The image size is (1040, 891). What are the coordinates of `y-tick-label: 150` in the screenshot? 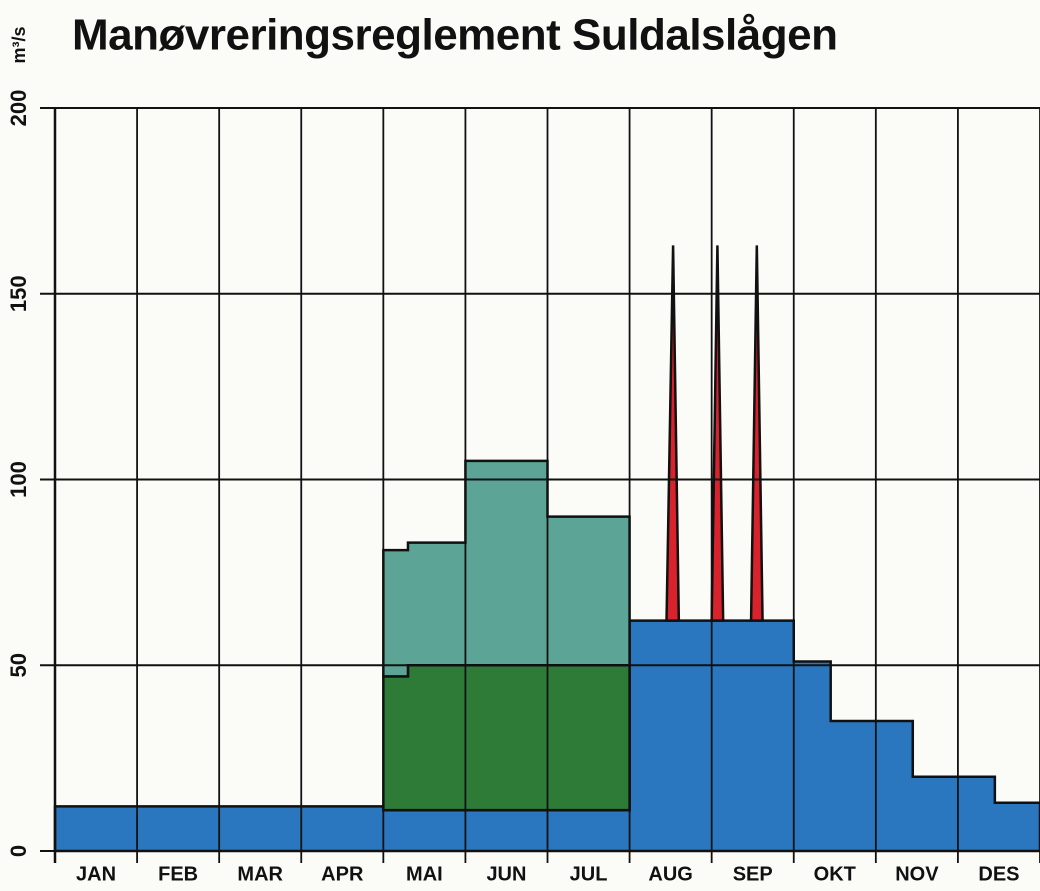 It's located at (18, 293).